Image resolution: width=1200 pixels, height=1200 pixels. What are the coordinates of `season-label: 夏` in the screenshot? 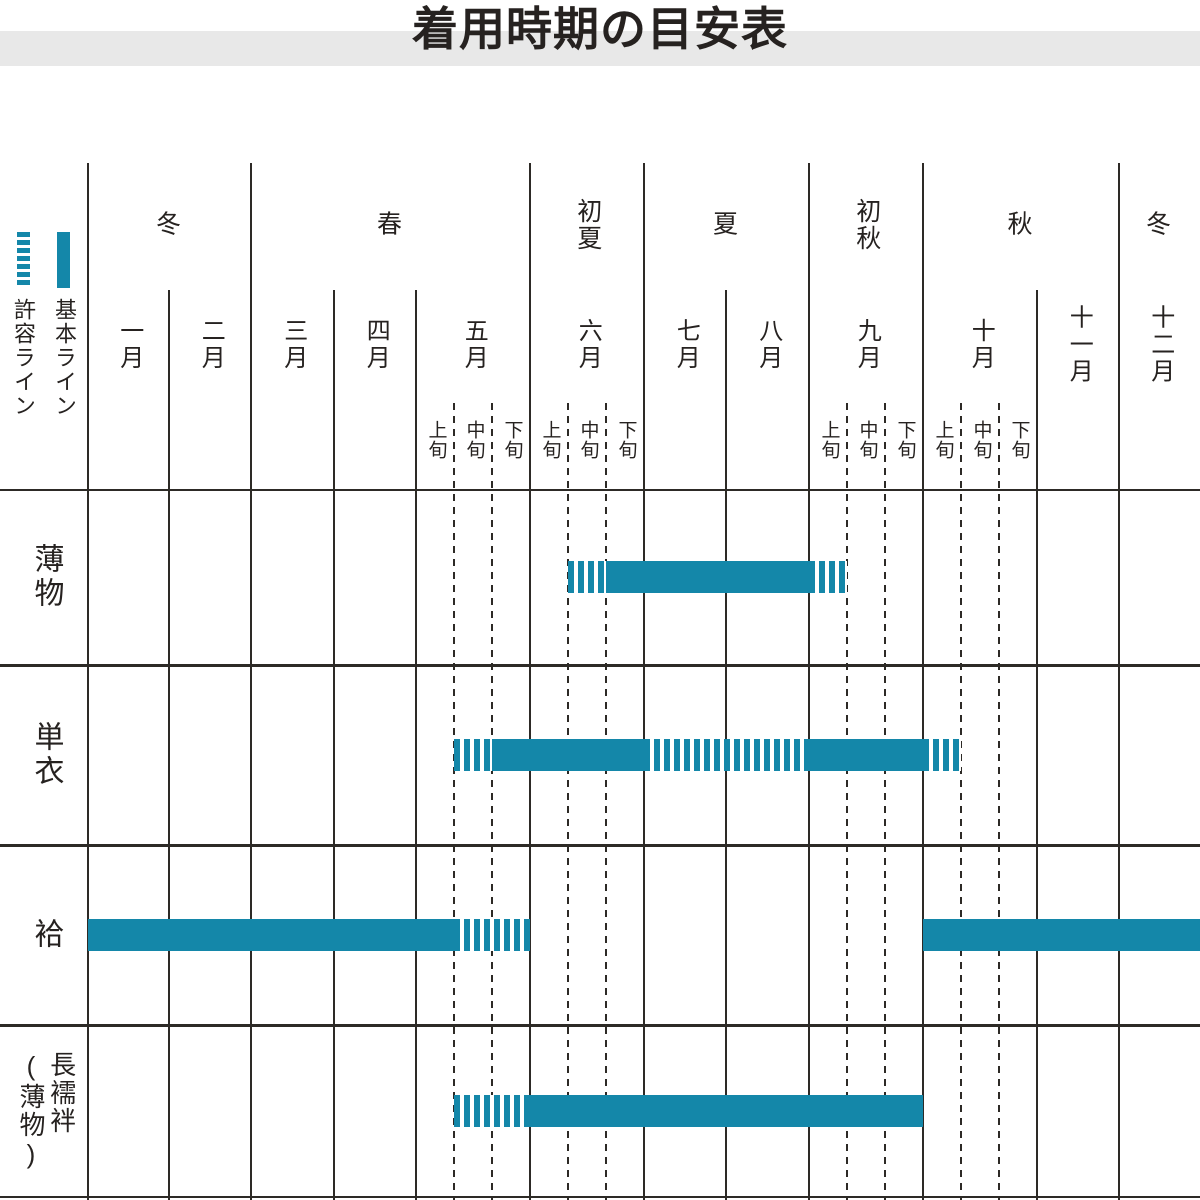 It's located at (726, 224).